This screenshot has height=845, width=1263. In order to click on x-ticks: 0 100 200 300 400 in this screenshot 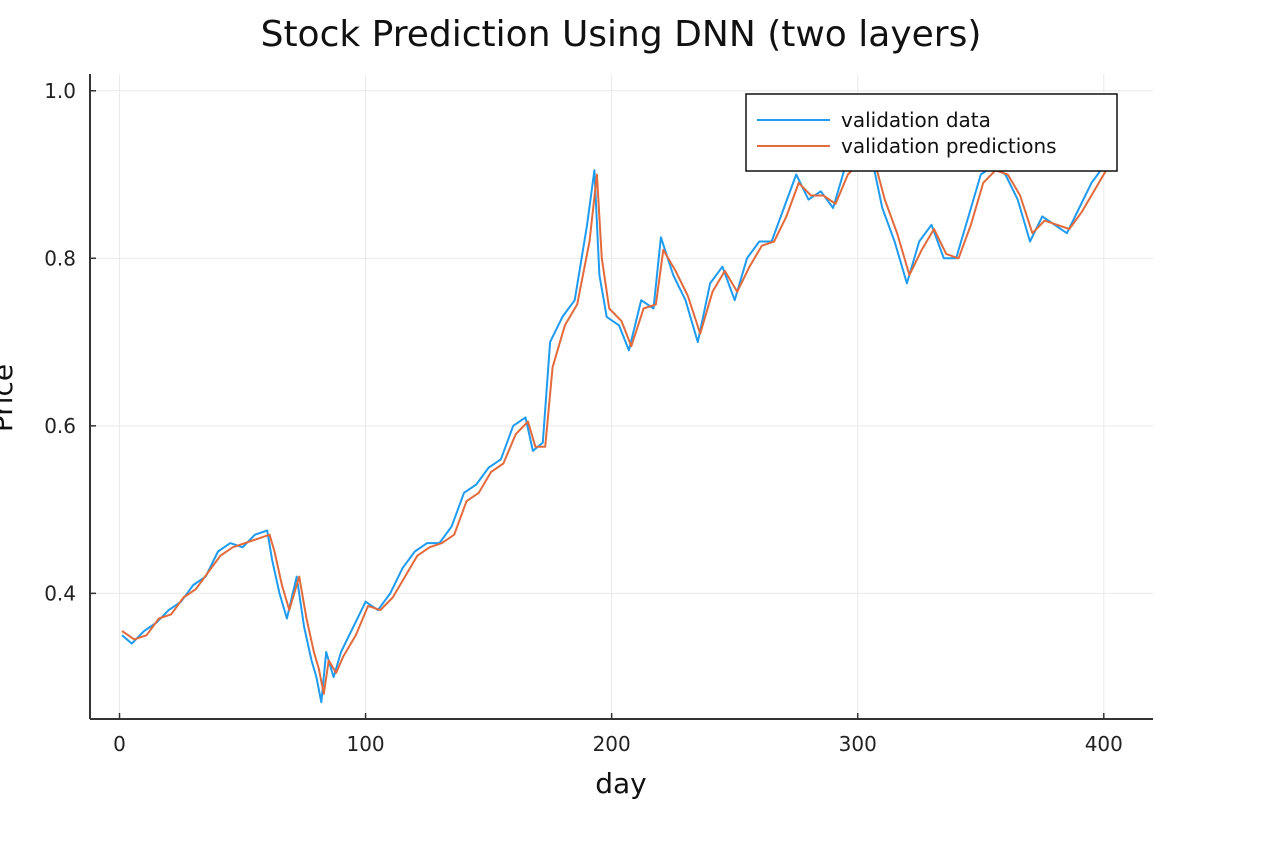, I will do `click(618, 734)`.